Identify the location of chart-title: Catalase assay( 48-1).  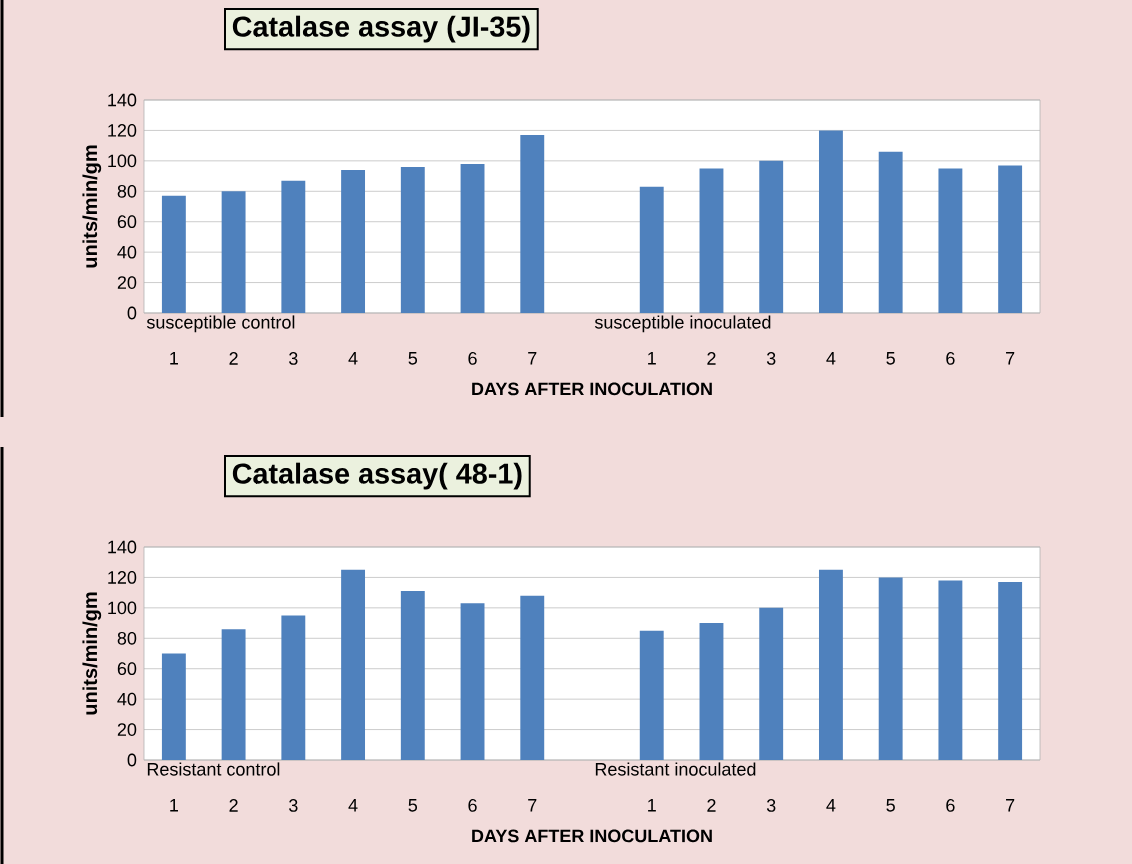
(377, 476).